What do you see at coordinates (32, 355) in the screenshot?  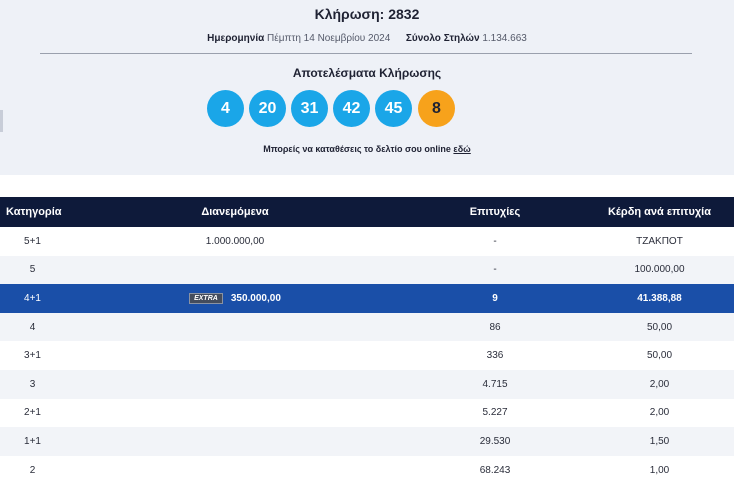 I see `cell-category: 3+1` at bounding box center [32, 355].